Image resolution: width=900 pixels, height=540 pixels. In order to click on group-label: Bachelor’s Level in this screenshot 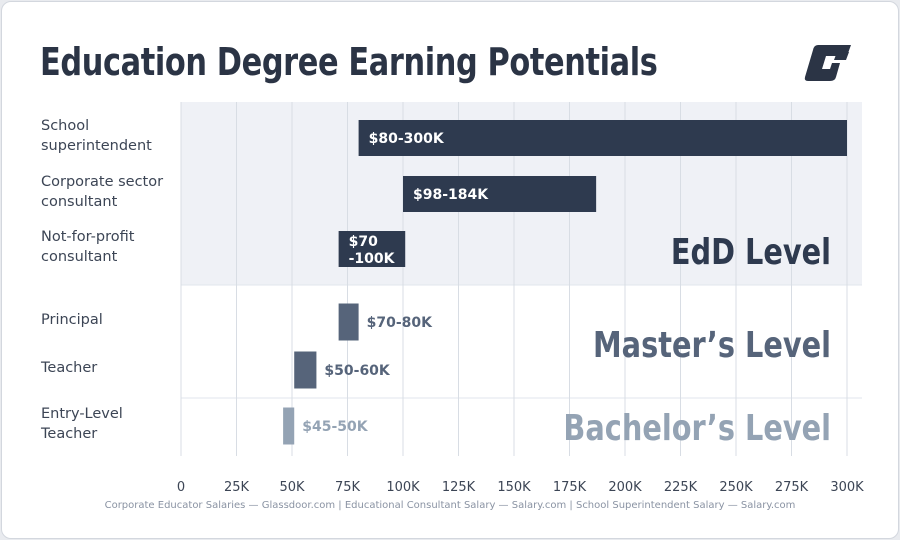, I will do `click(697, 428)`.